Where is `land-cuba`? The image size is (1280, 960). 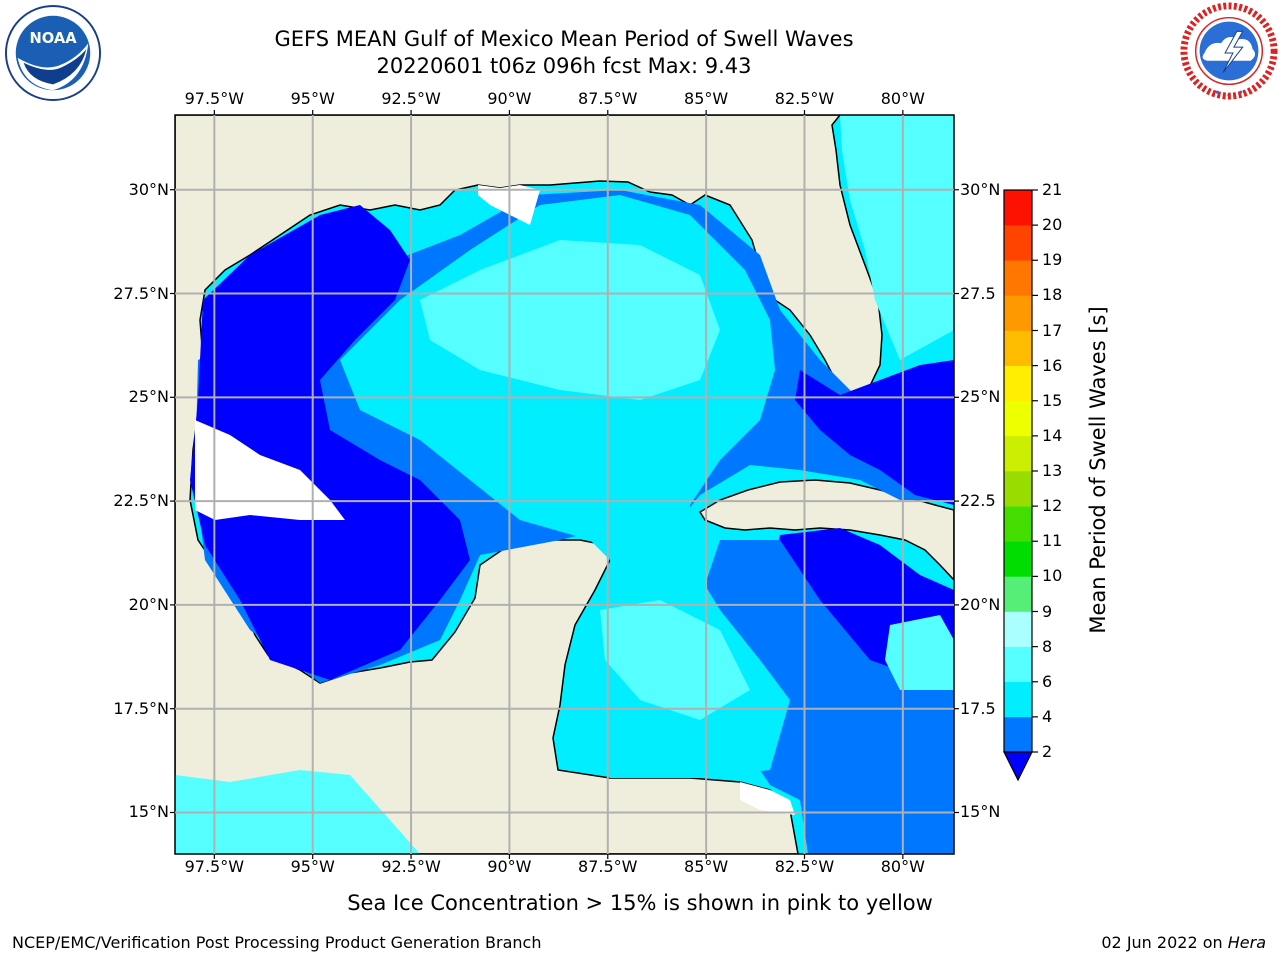 land-cuba is located at coordinates (826, 530).